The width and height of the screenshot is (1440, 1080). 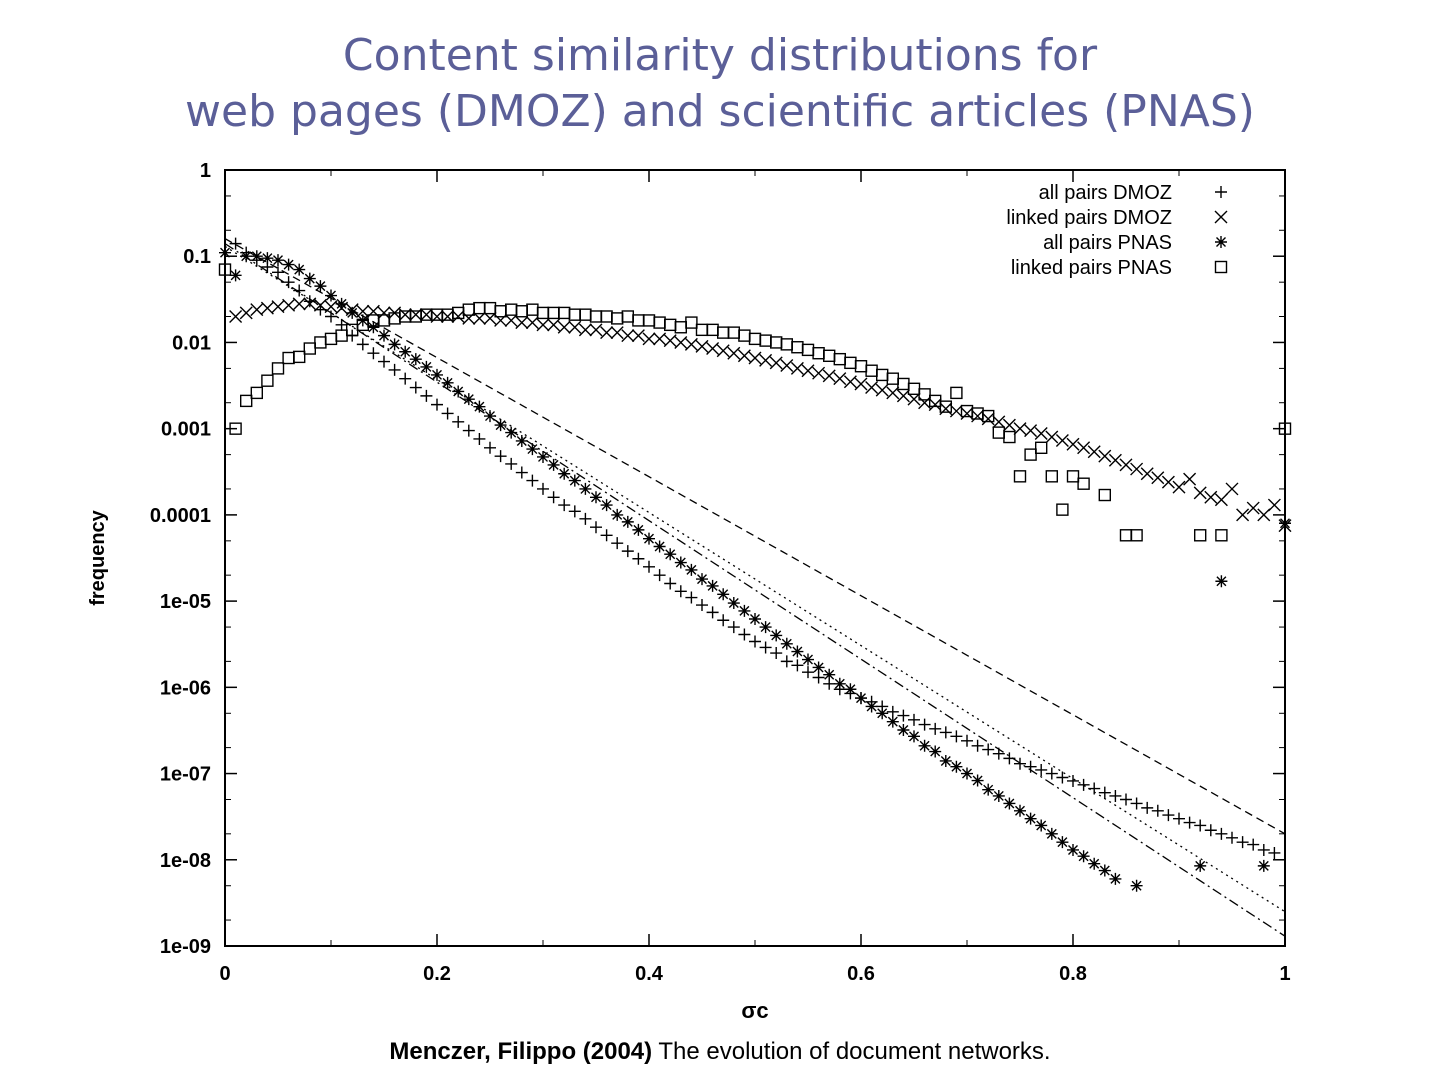 I want to click on legend-marker, so click(x=1221, y=217).